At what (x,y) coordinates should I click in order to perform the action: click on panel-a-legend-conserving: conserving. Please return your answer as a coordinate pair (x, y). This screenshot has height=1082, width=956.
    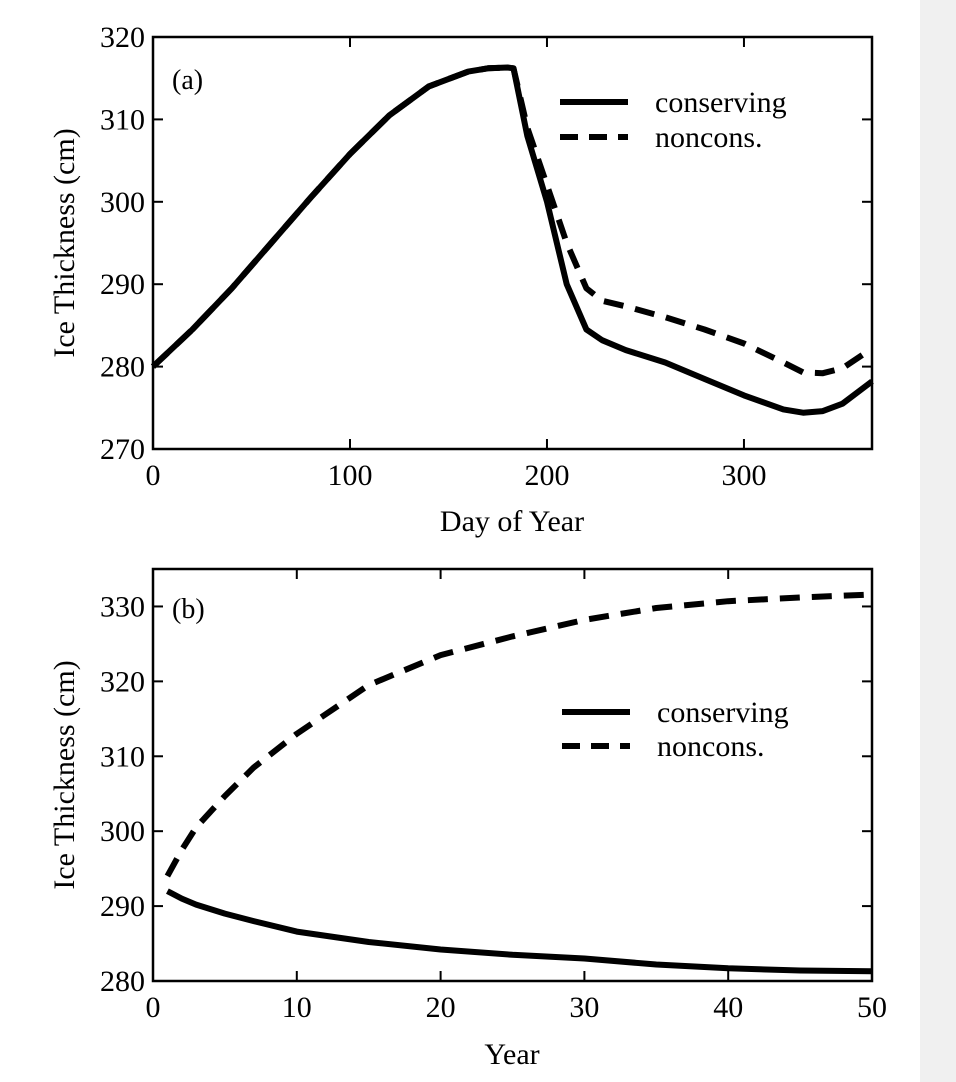
    Looking at the image, I should click on (721, 102).